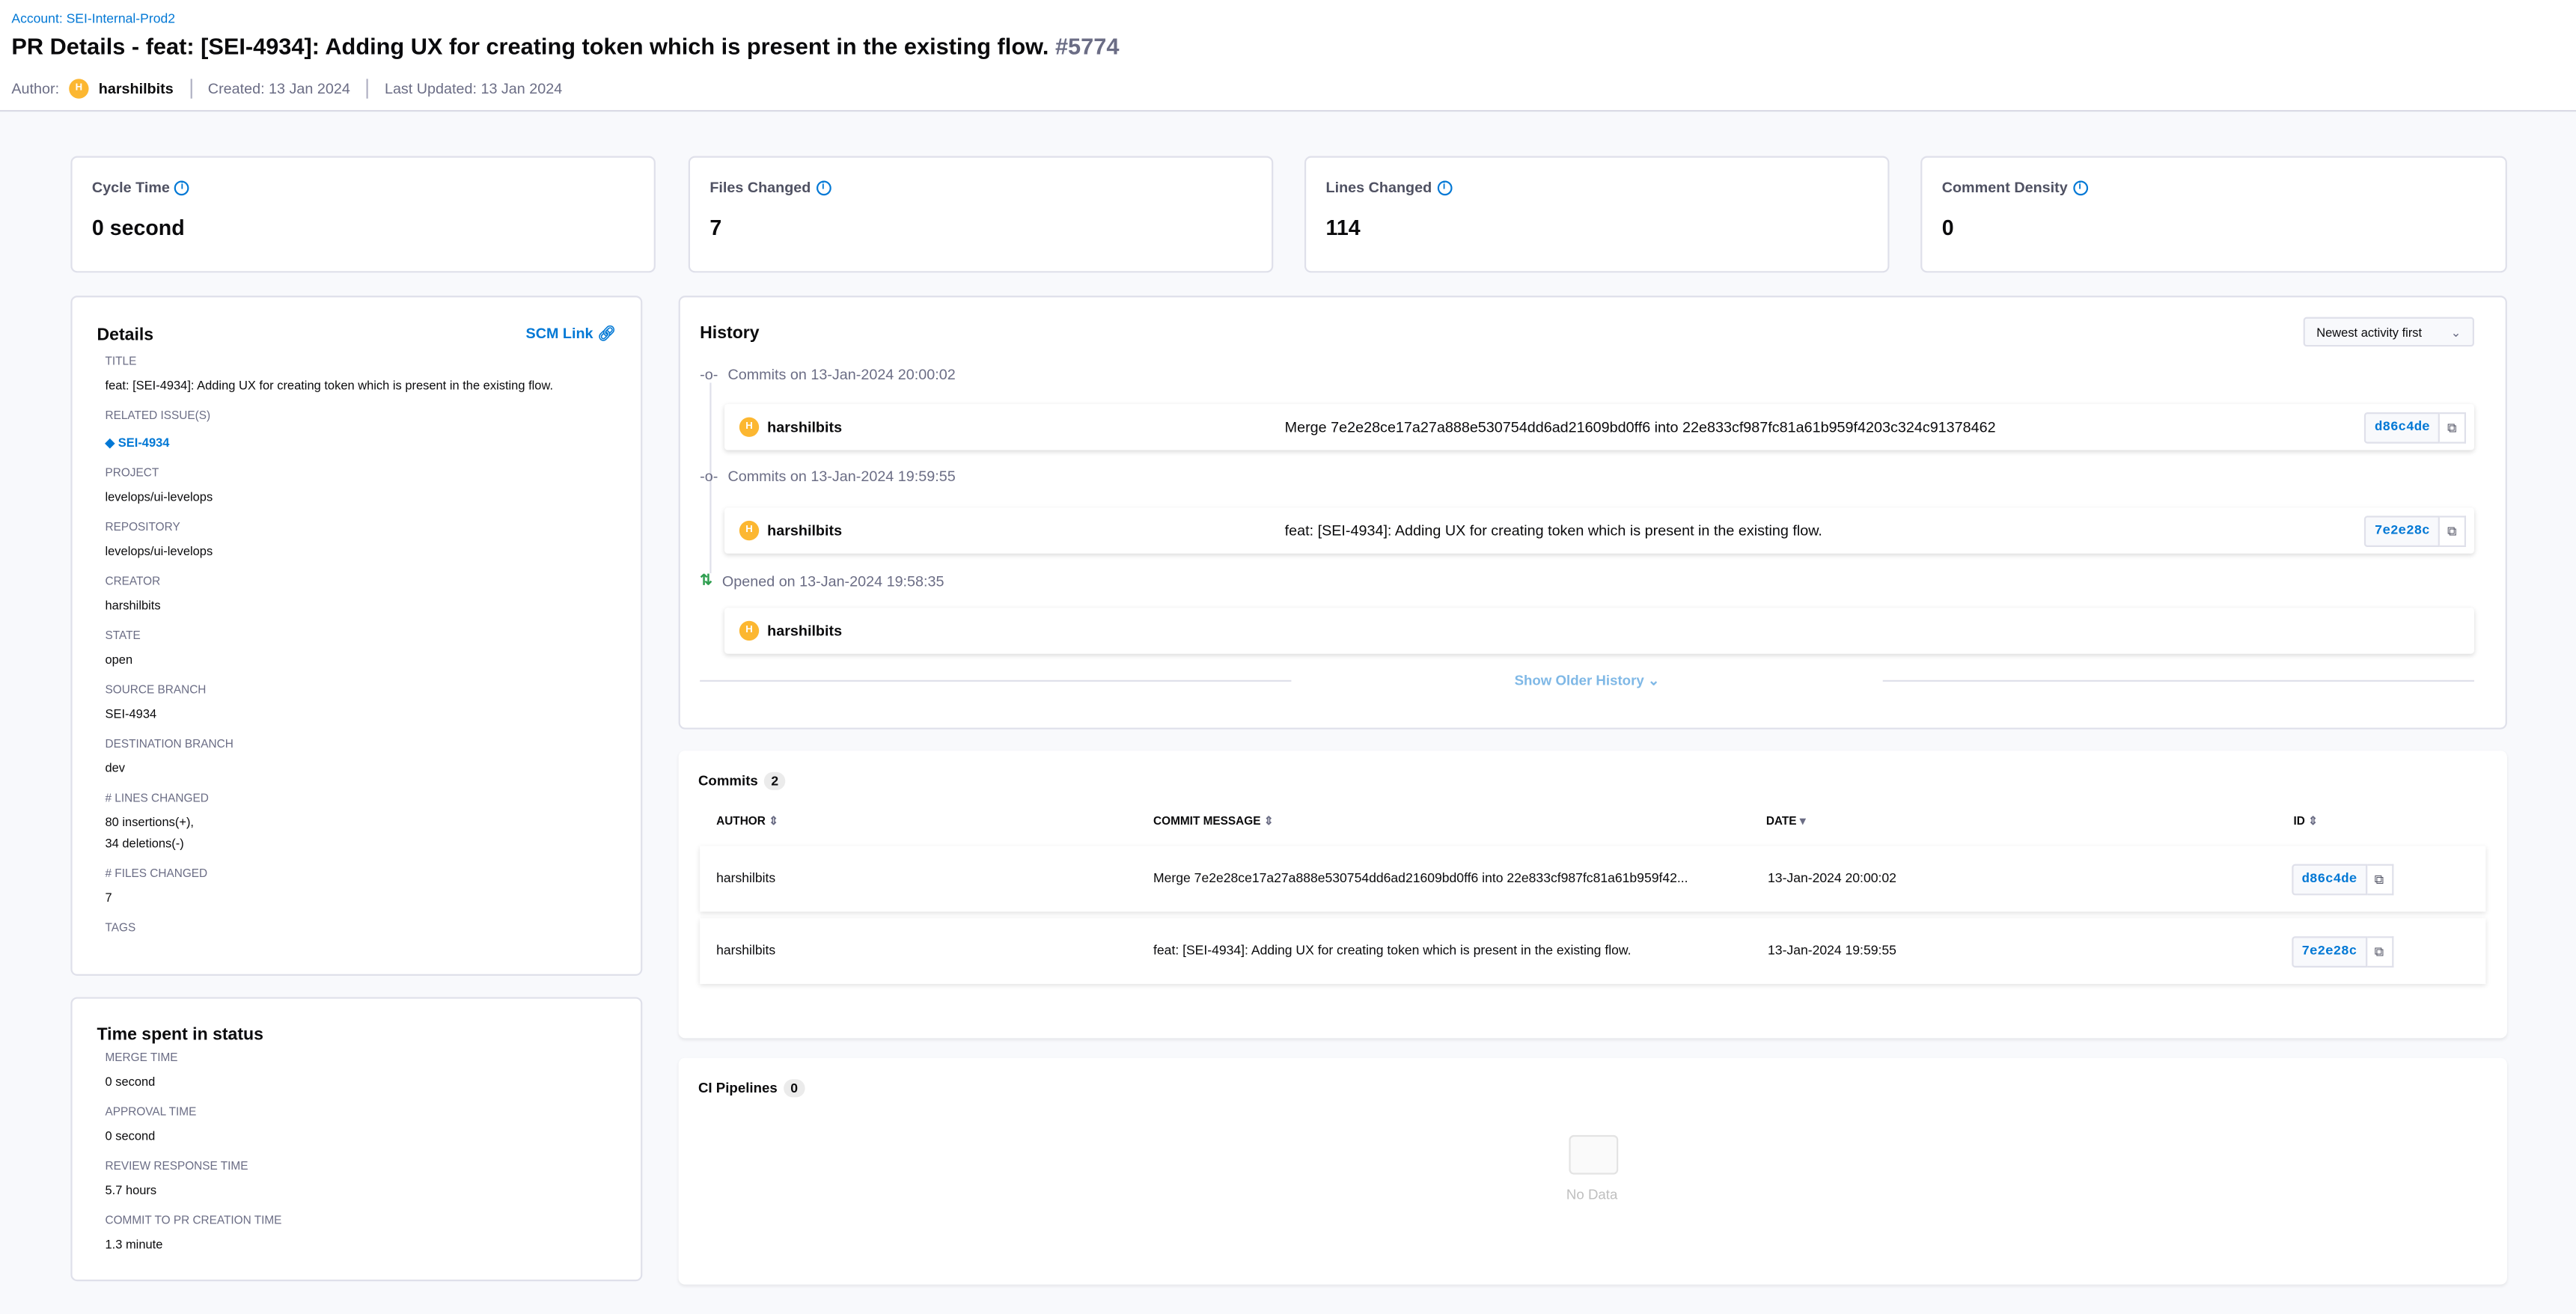 Image resolution: width=2576 pixels, height=1314 pixels. I want to click on related-issue-link: ◆ SEI-4934, so click(360, 443).